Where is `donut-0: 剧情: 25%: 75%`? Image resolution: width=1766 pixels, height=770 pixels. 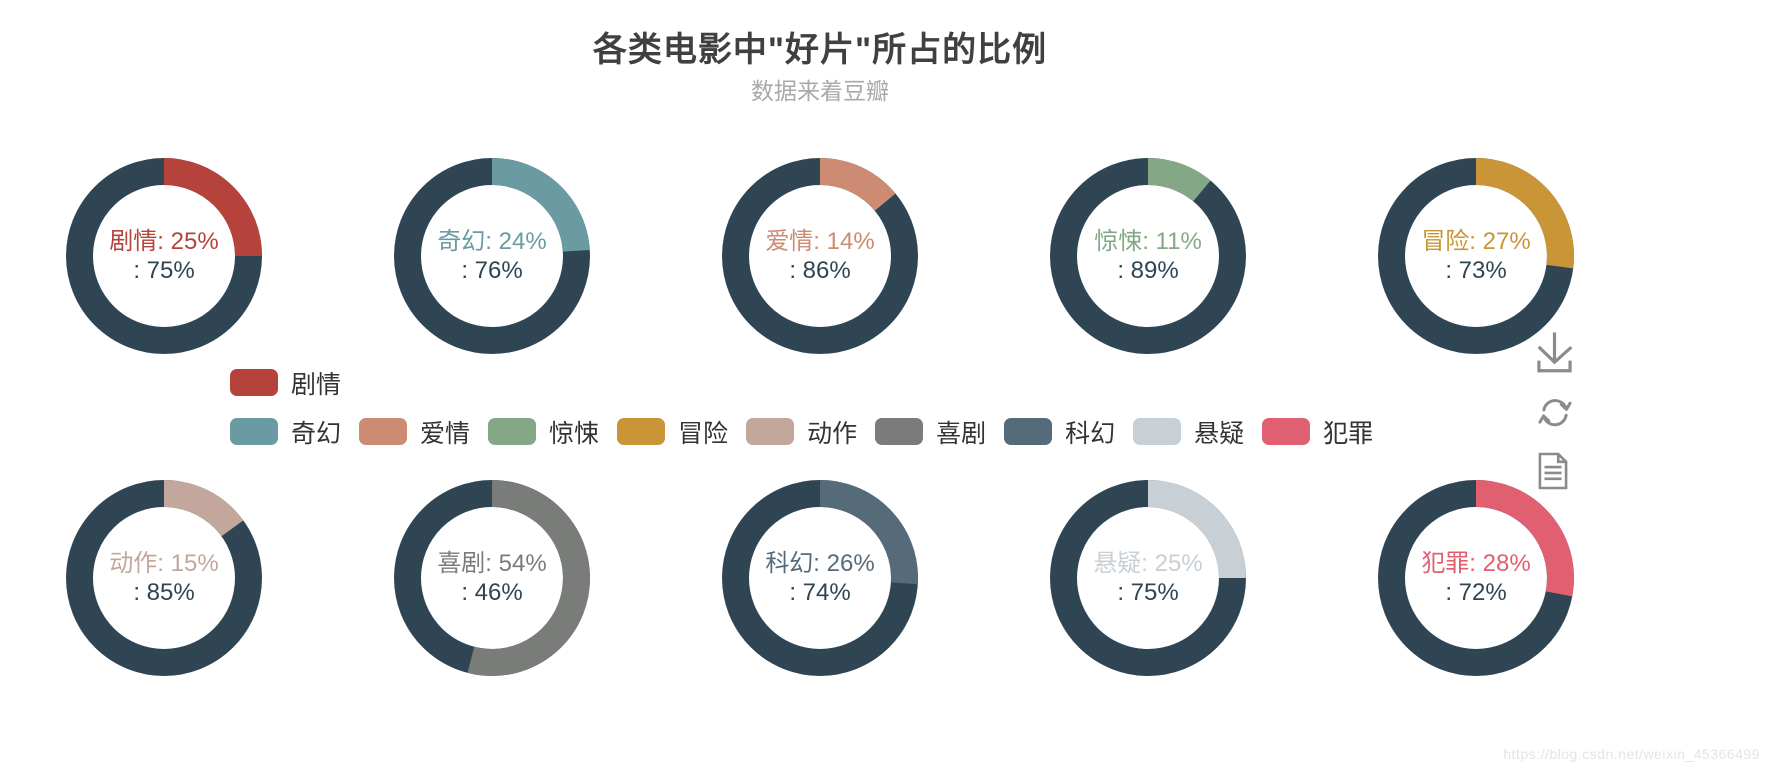
donut-0: 剧情: 25%: 75% is located at coordinates (164, 256).